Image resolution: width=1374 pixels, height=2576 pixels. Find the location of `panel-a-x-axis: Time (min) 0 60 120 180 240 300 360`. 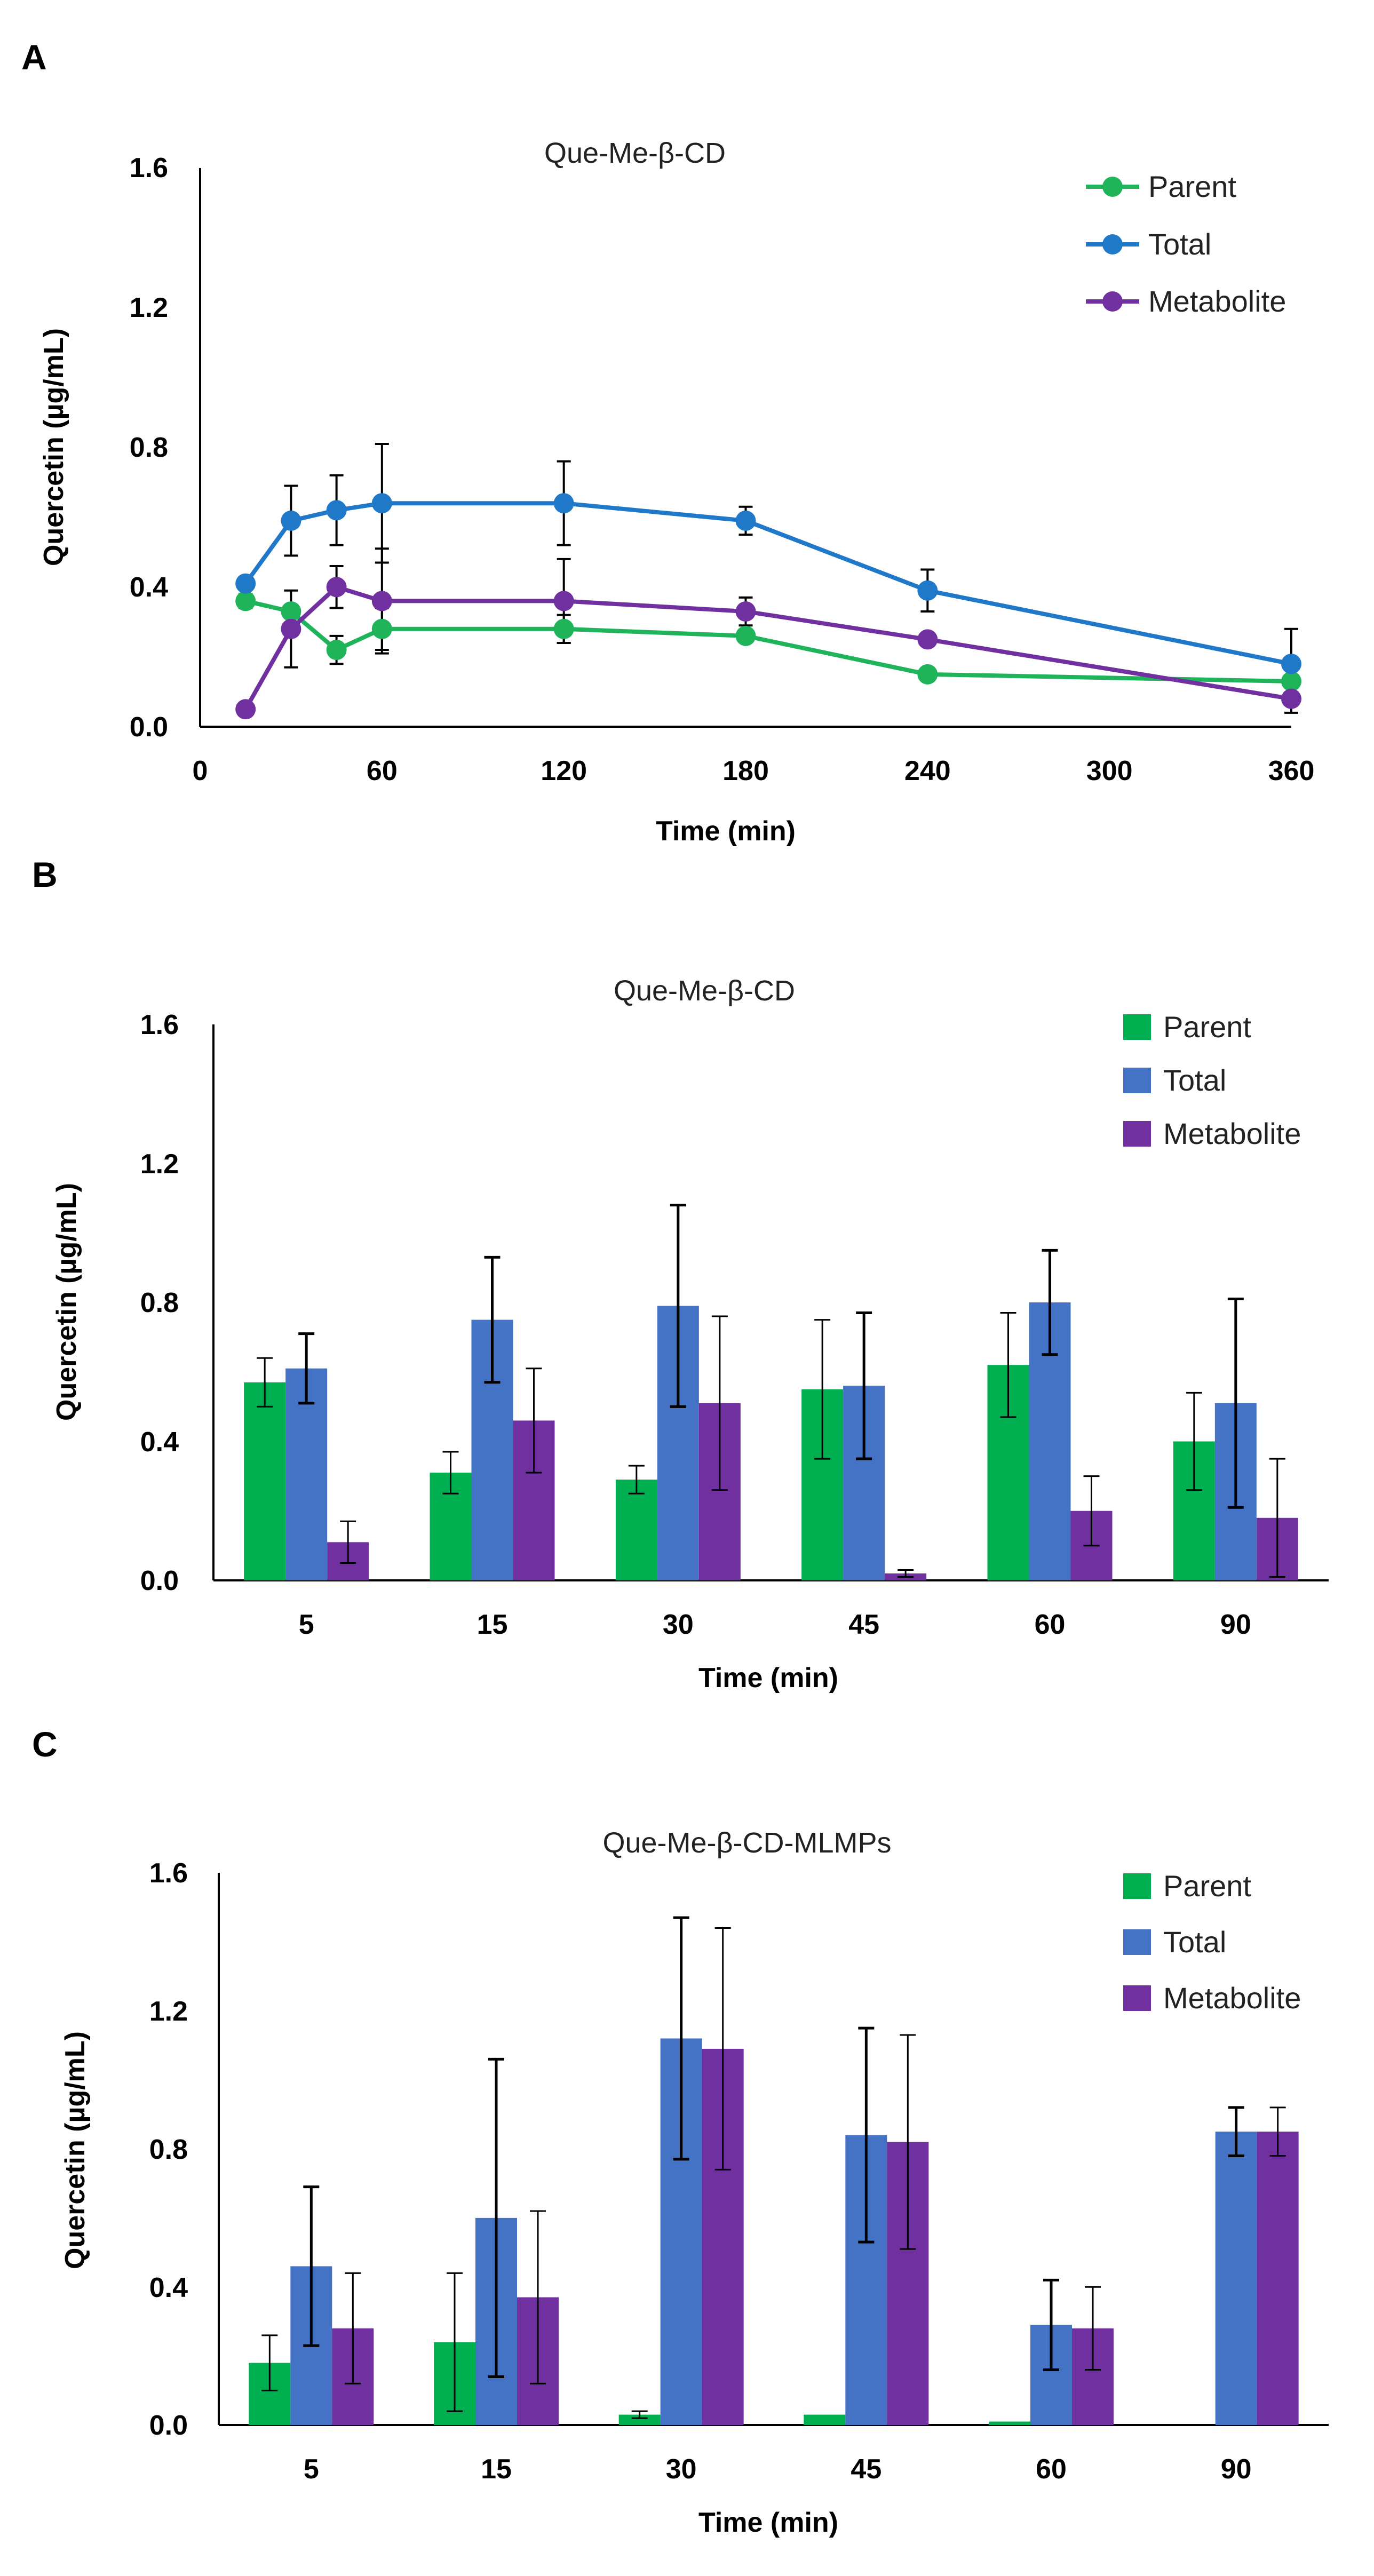

panel-a-x-axis: Time (min) 0 60 120 180 240 300 360 is located at coordinates (754, 786).